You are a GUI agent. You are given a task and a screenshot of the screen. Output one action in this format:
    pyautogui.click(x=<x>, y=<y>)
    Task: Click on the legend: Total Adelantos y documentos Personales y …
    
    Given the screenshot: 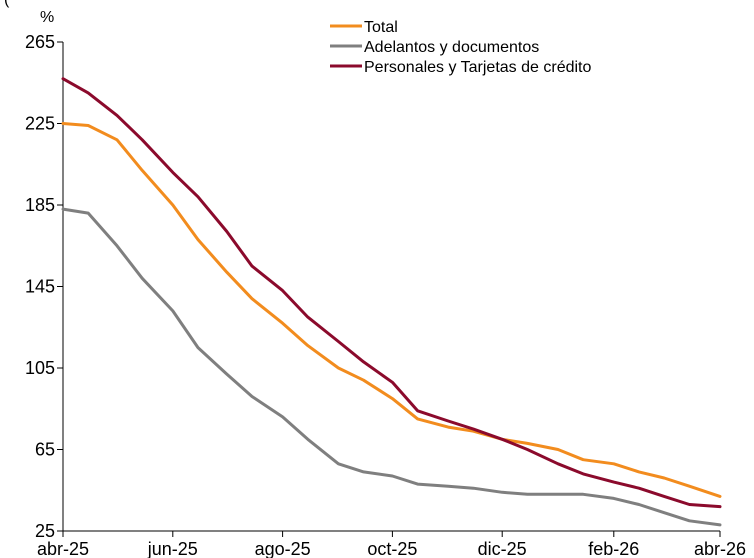 What is the action you would take?
    pyautogui.click(x=460, y=47)
    